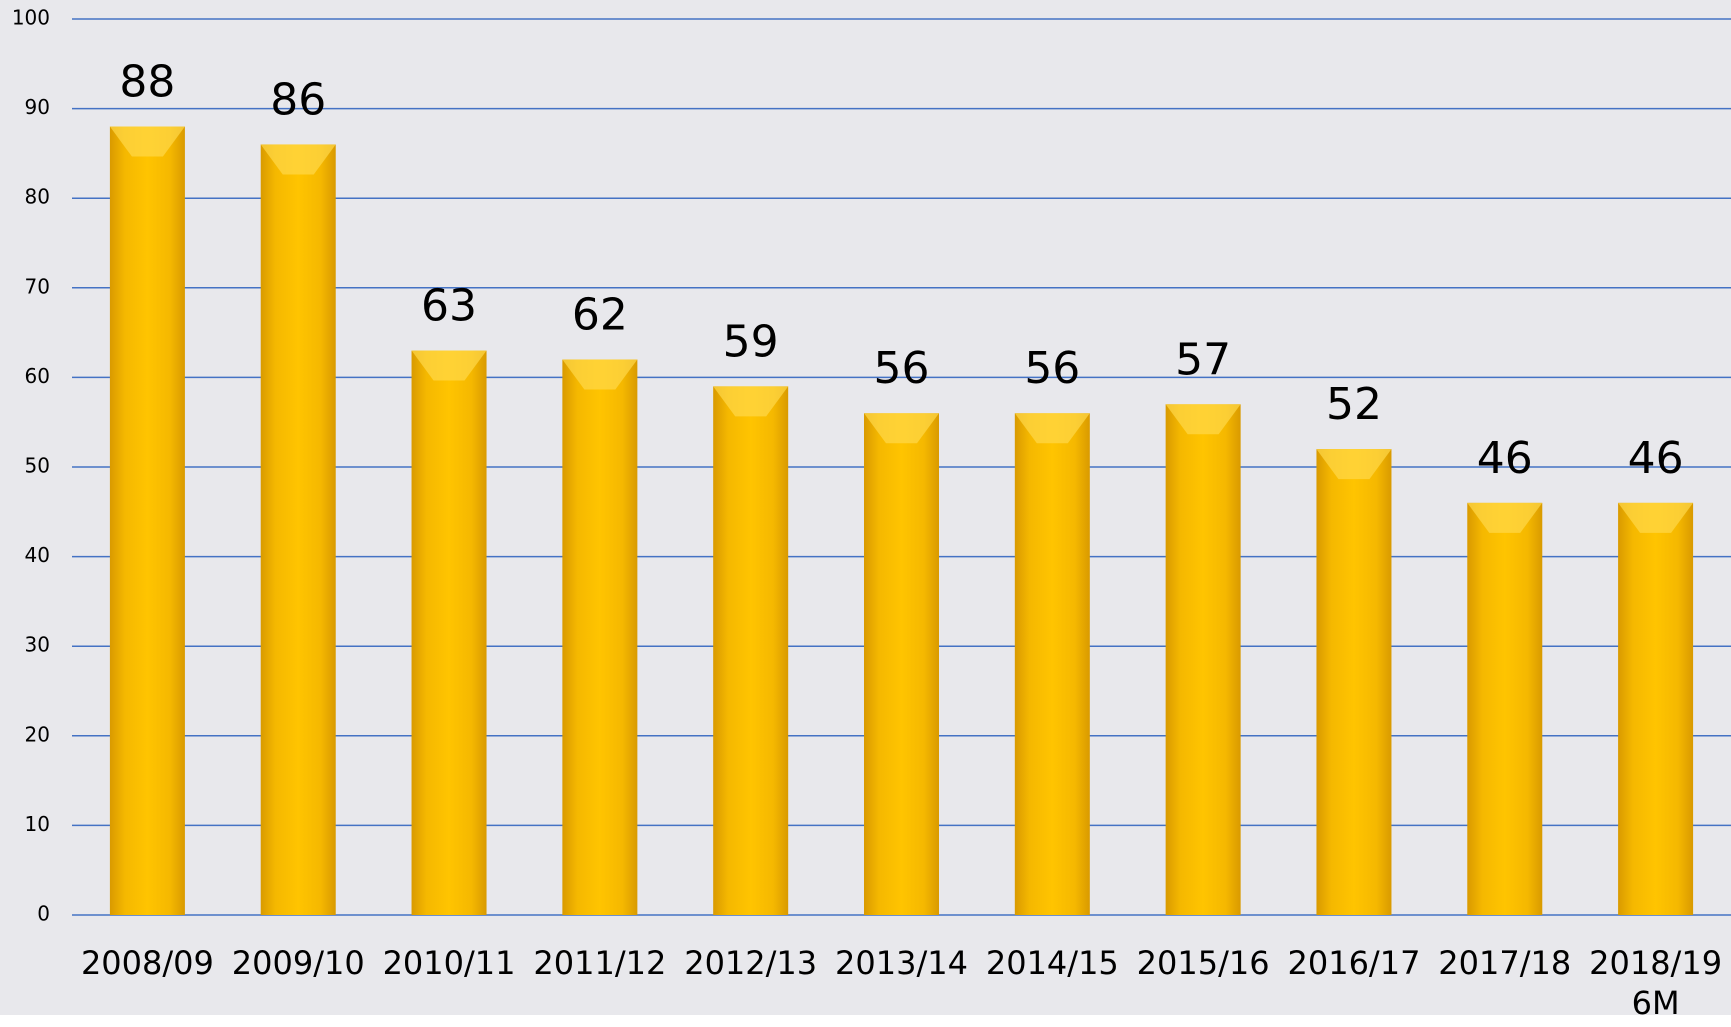 The height and width of the screenshot is (1027, 1731). Describe the element at coordinates (1656, 983) in the screenshot. I see `x-tick-label: 2018/19 6M` at that location.